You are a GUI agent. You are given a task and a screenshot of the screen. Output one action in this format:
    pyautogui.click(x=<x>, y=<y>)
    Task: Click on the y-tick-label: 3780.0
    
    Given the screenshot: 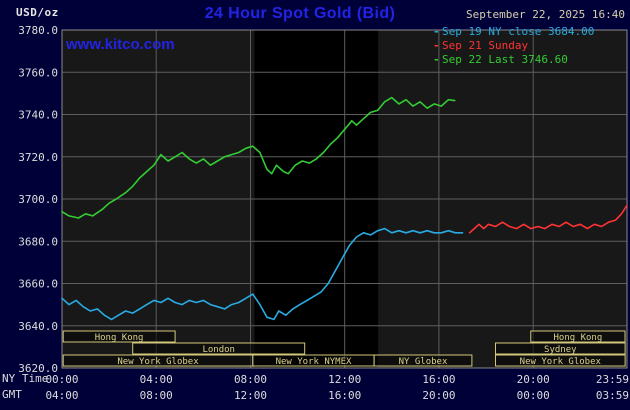 What is the action you would take?
    pyautogui.click(x=38, y=30)
    